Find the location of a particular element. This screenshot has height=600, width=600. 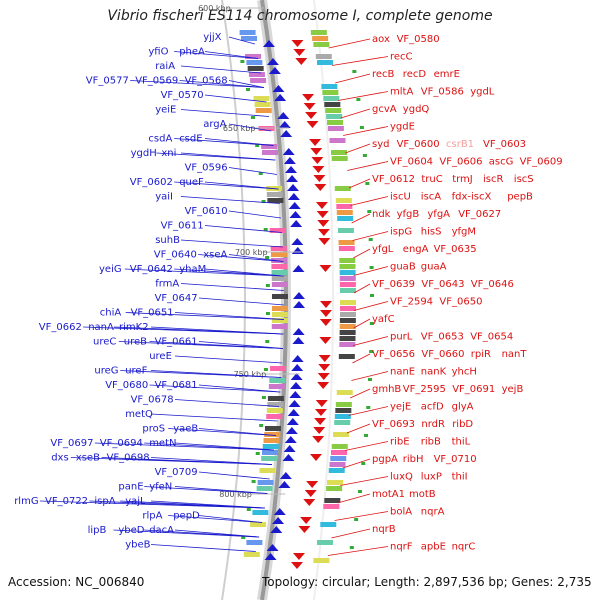

left-gene-label: VF_0602 is located at coordinates (151, 182).